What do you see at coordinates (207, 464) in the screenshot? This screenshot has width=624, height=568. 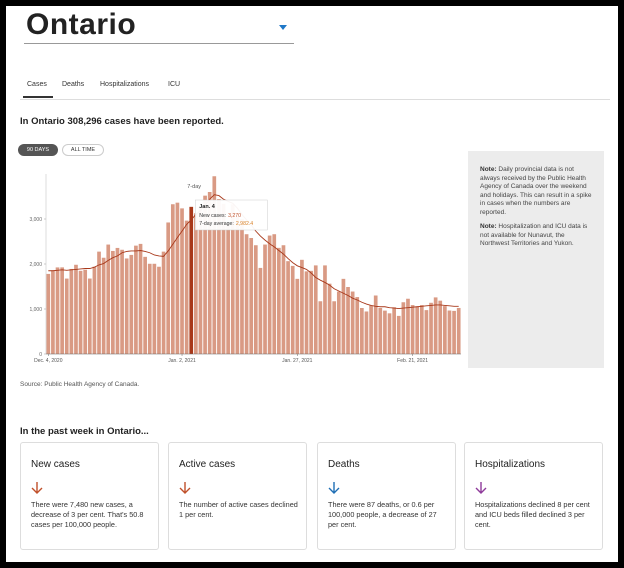 I see `card-title: Active cases` at bounding box center [207, 464].